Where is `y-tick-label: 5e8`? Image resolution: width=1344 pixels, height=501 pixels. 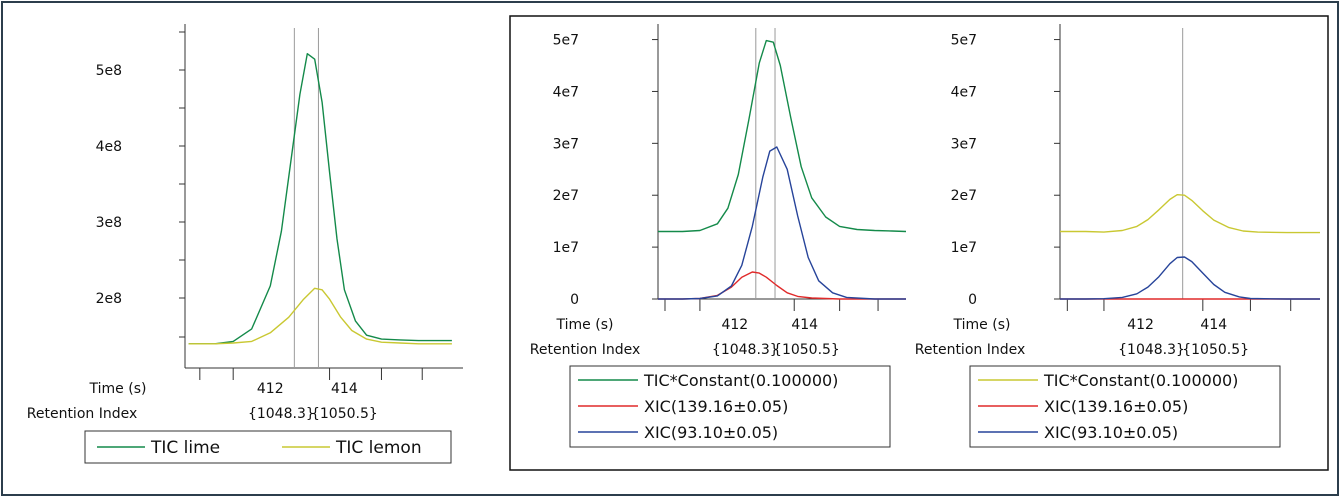 y-tick-label: 5e8 is located at coordinates (109, 71).